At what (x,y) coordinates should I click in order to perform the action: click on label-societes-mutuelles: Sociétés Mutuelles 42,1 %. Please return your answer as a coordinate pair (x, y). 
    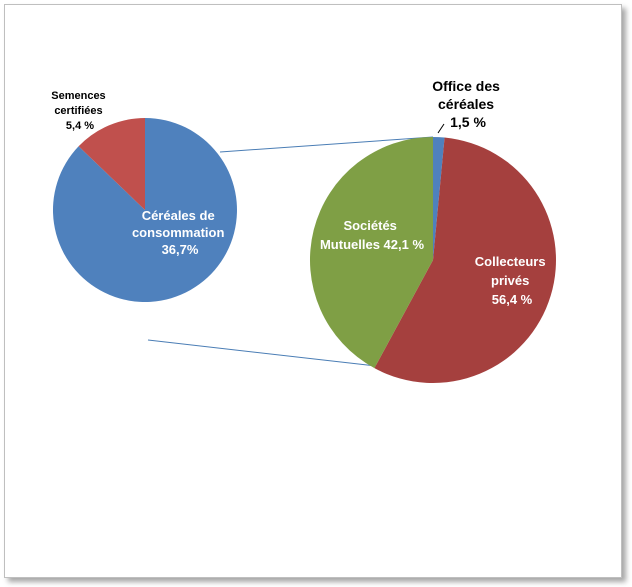
    Looking at the image, I should click on (372, 235).